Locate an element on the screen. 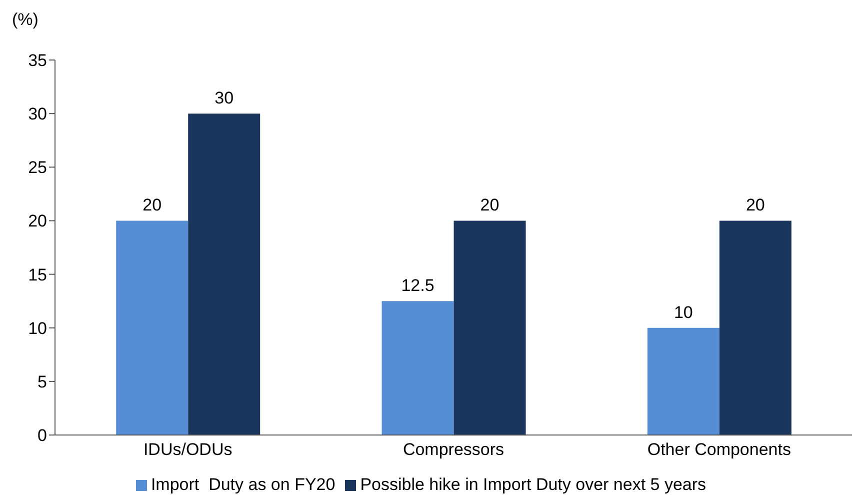 The image size is (854, 495). y-tick-label: 15 is located at coordinates (37, 274).